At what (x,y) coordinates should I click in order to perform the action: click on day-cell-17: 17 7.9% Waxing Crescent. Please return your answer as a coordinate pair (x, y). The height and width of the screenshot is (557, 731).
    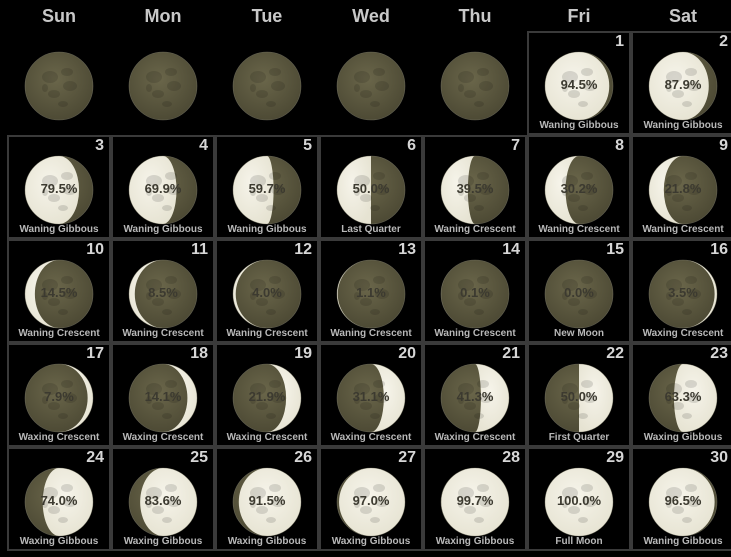
    Looking at the image, I should click on (59, 395).